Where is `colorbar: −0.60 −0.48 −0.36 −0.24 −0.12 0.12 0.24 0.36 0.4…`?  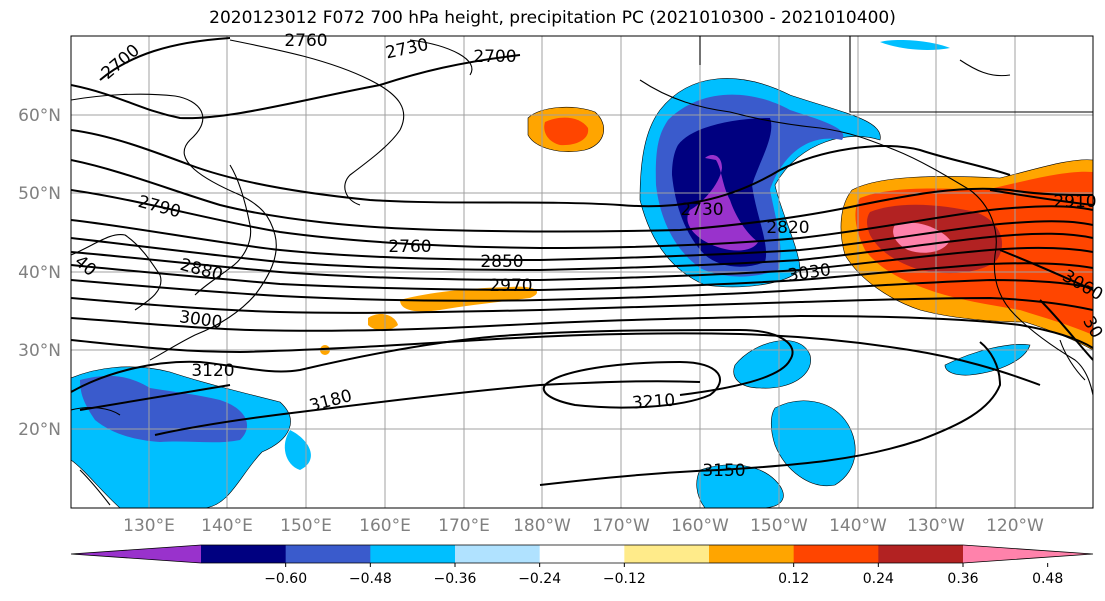 colorbar: −0.60 −0.48 −0.36 −0.24 −0.12 0.12 0.24 0.36 0.4… is located at coordinates (582, 565).